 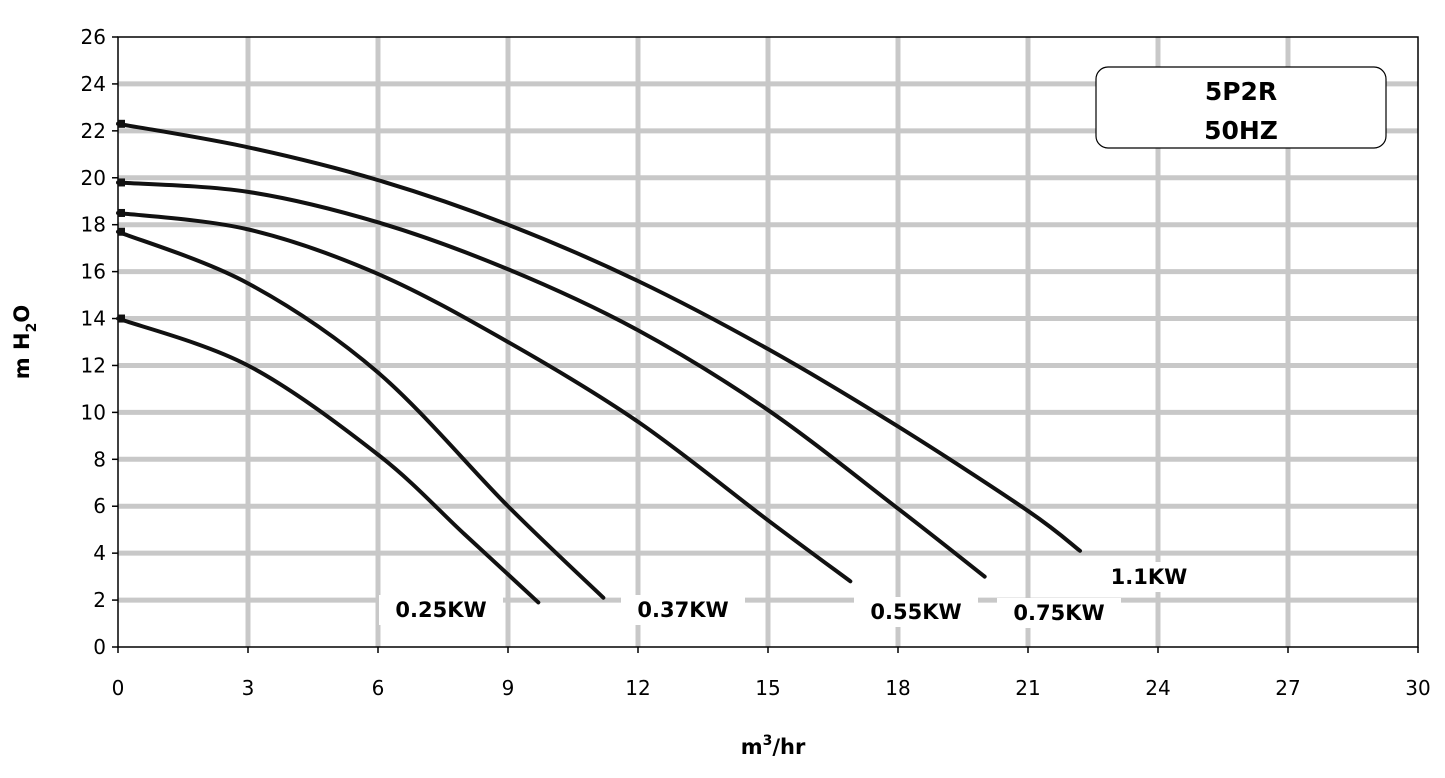 I want to click on x-tick-label: 21, so click(x=1027, y=688).